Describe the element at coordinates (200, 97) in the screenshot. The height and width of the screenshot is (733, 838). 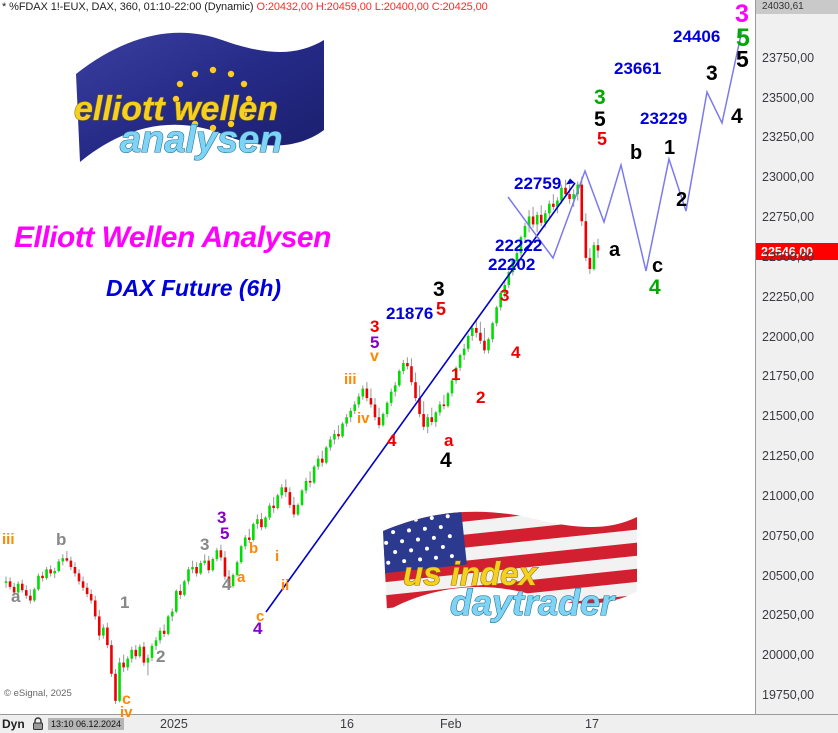
I see `eu-flag-shape` at that location.